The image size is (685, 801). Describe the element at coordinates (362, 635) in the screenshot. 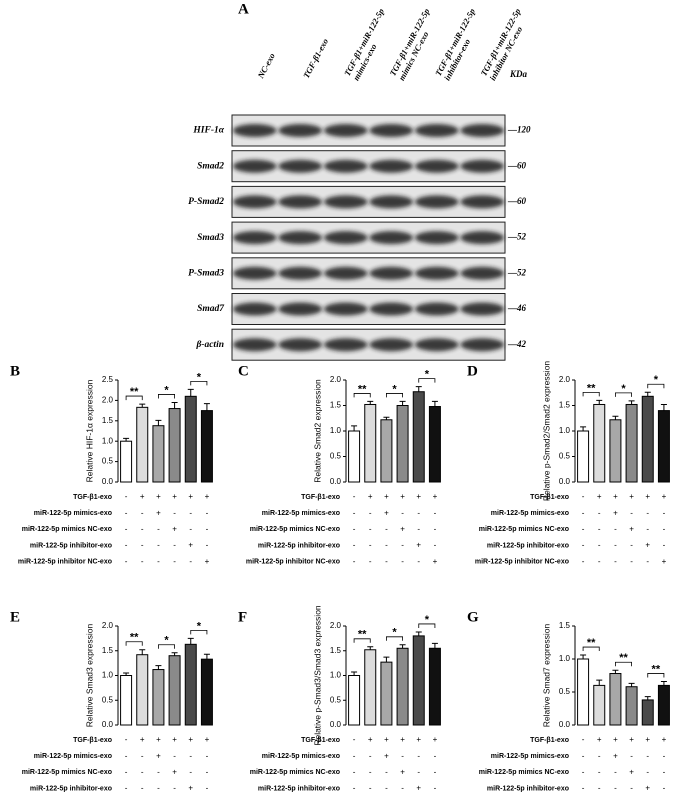

I see `significance-label: **` at that location.